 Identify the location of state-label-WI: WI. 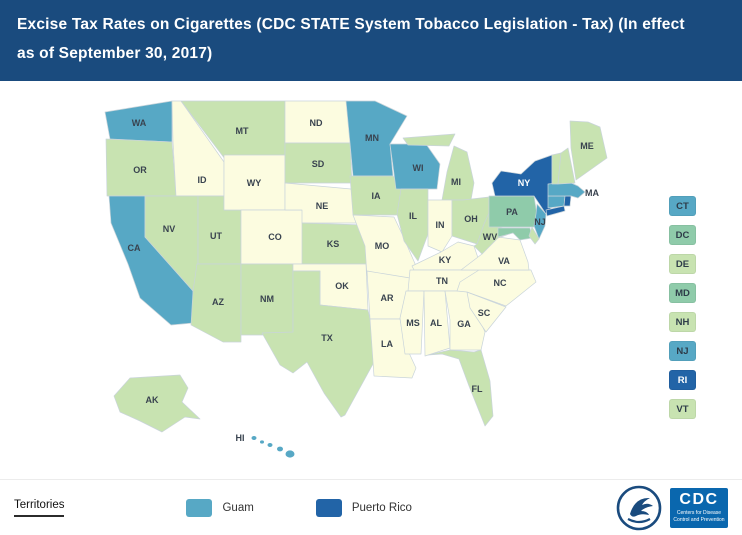
(418, 168).